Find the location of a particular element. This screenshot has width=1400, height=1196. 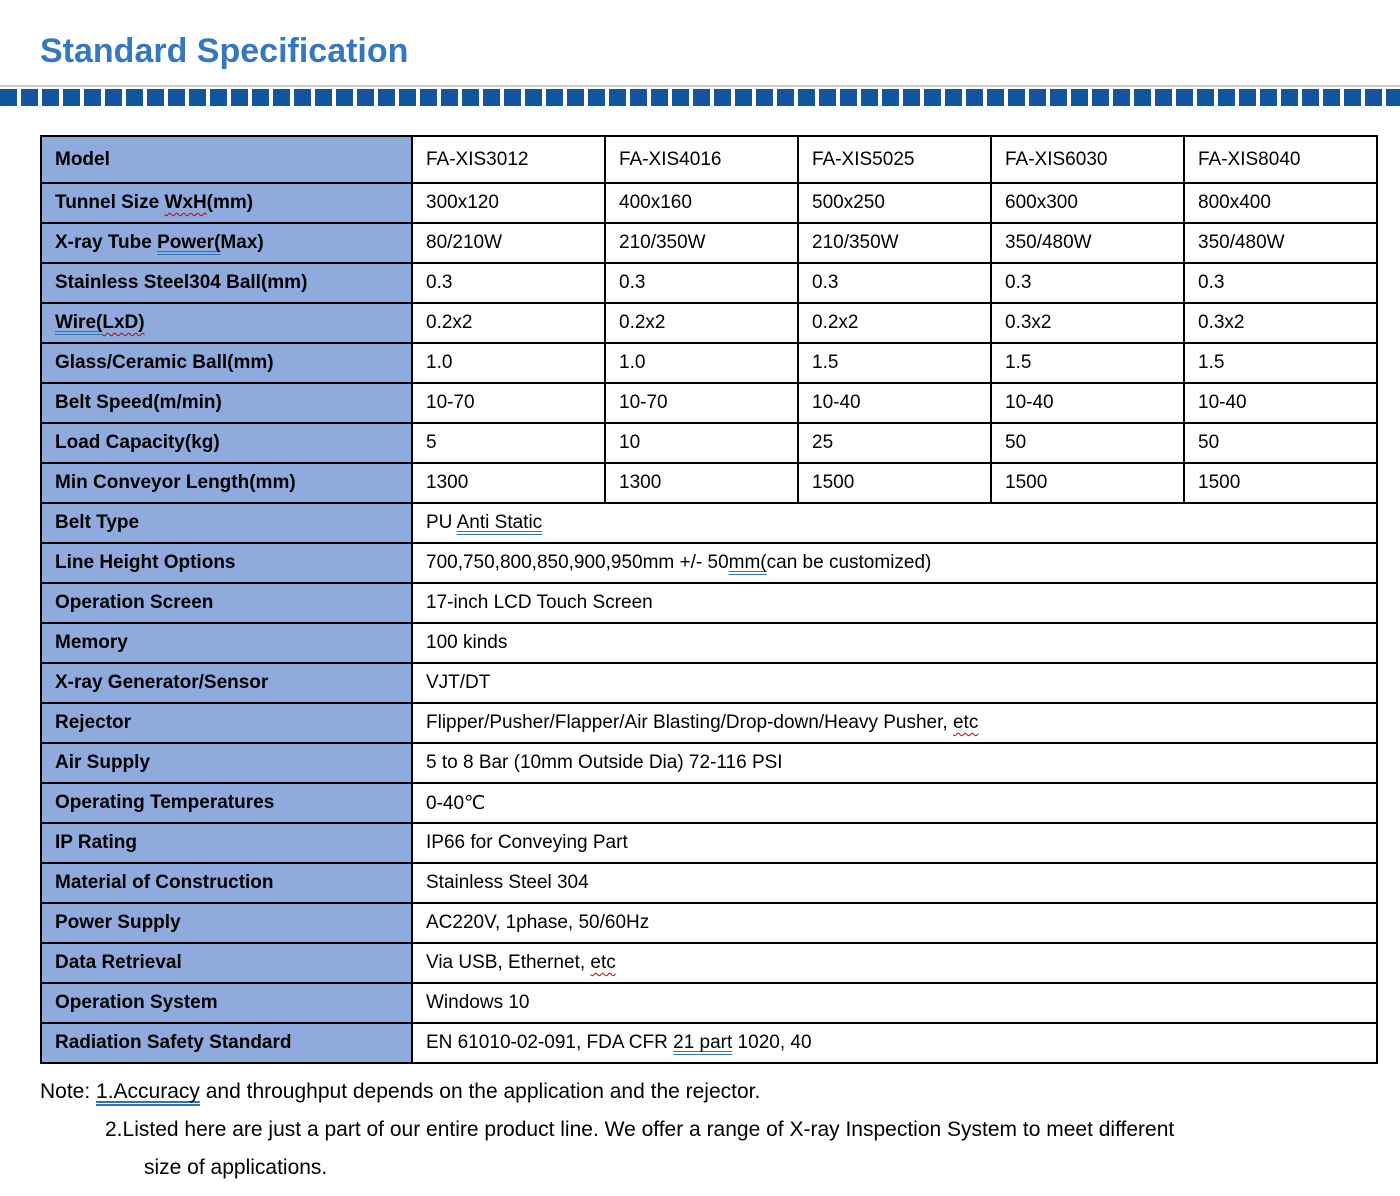

spec-cell-belt-speed-m-min-col5: 10-40 is located at coordinates (1280, 403).